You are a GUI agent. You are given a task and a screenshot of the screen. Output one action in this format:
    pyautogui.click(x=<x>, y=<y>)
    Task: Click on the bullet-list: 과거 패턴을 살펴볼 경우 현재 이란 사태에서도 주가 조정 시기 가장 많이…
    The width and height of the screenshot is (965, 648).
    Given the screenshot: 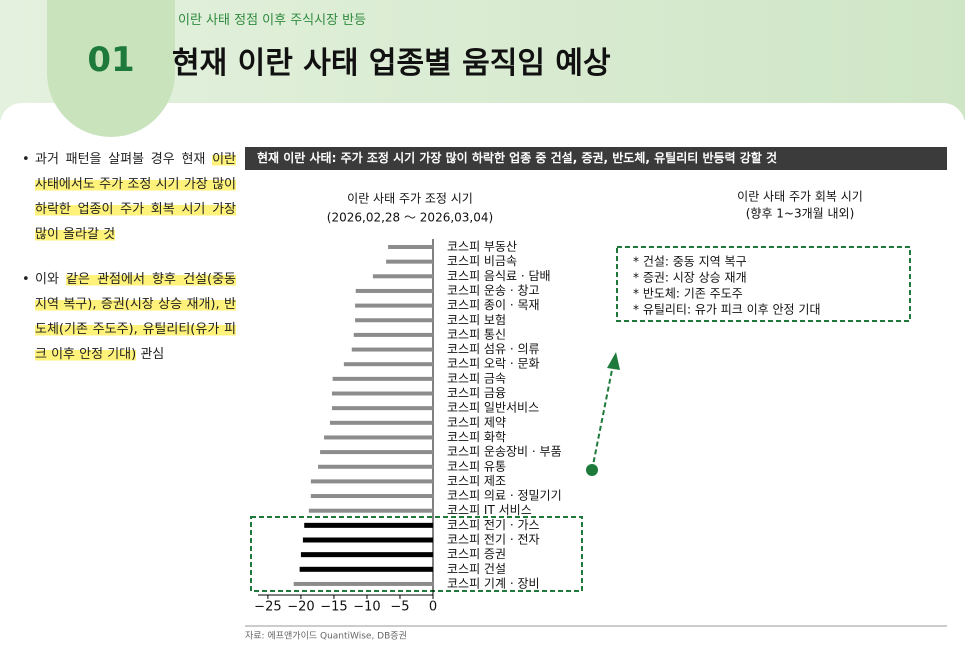 What is the action you would take?
    pyautogui.click(x=129, y=267)
    